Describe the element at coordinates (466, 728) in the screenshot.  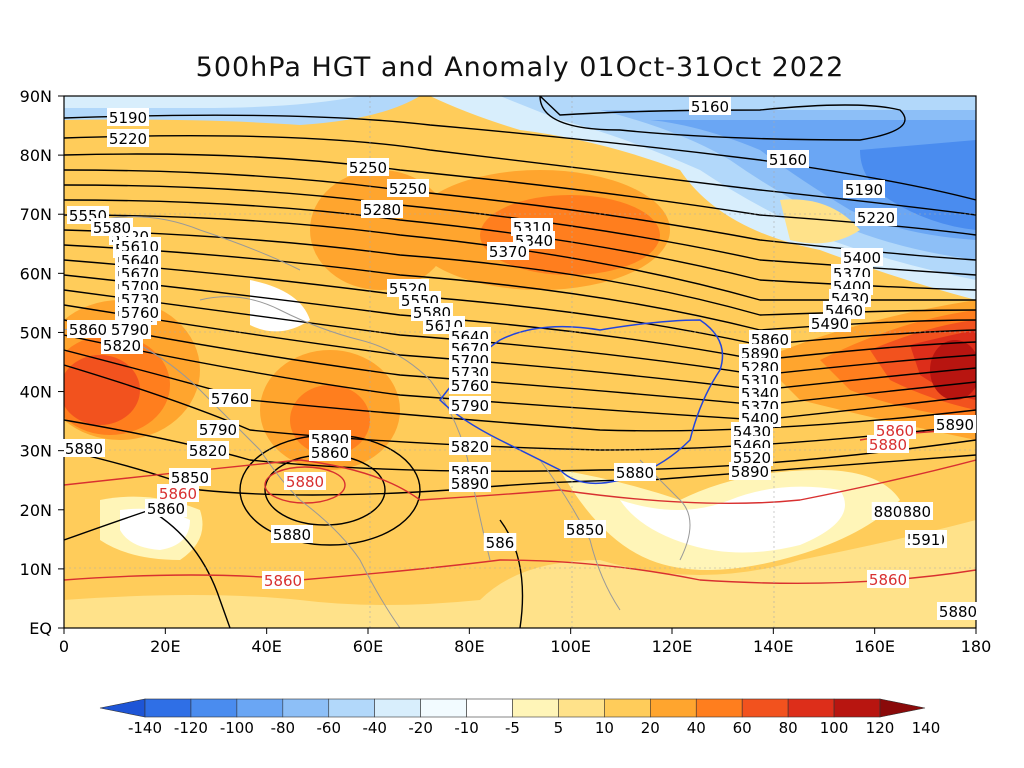
I see `colorbar-label: -10` at that location.